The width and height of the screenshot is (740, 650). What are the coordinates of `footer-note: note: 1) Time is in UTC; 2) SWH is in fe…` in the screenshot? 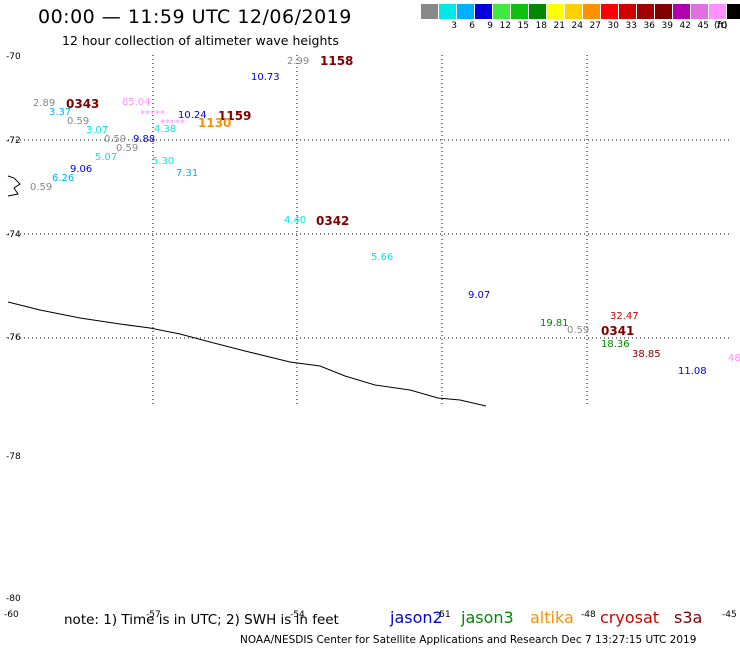 It's located at (201, 620).